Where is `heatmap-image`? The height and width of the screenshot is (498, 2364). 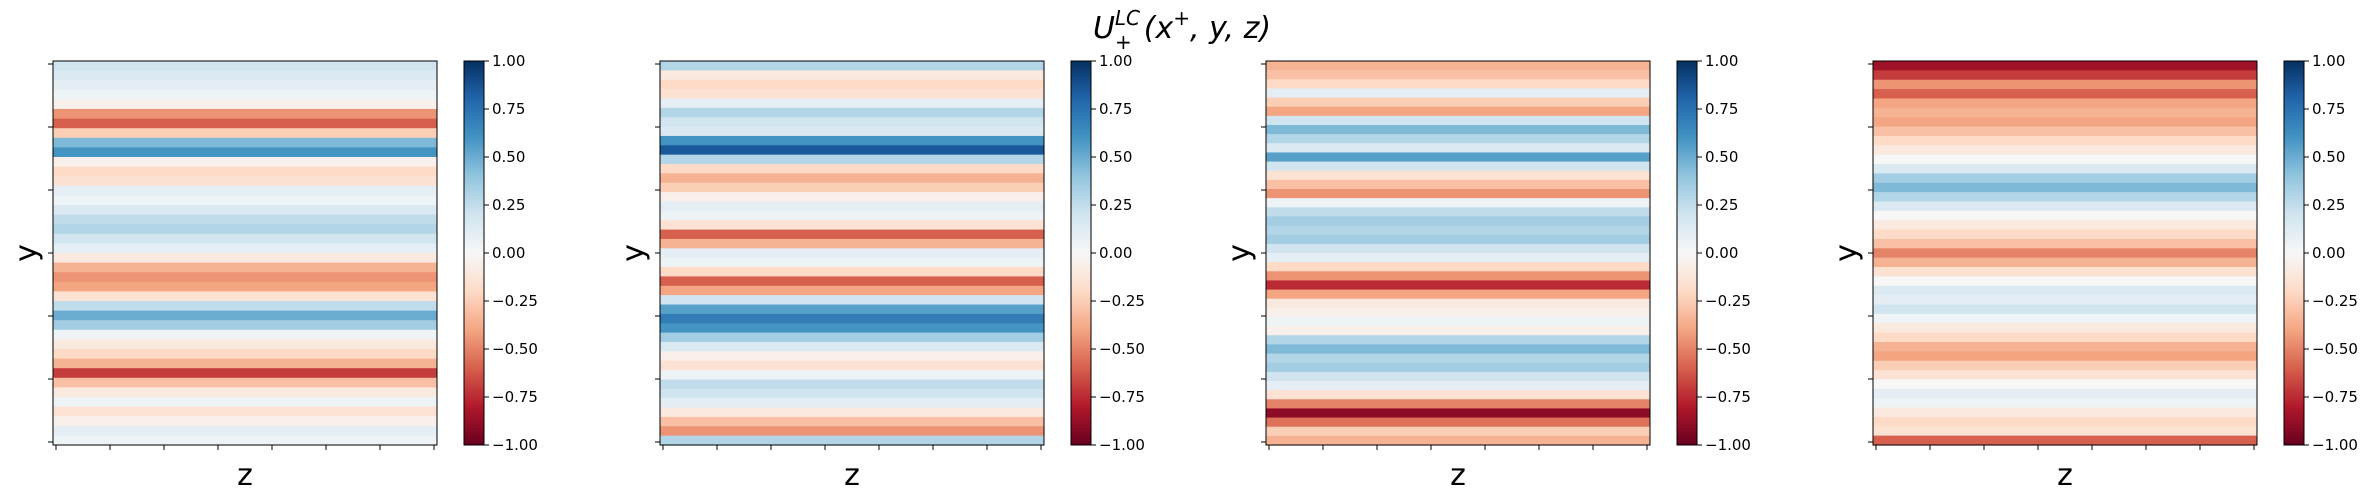 heatmap-image is located at coordinates (1458, 253).